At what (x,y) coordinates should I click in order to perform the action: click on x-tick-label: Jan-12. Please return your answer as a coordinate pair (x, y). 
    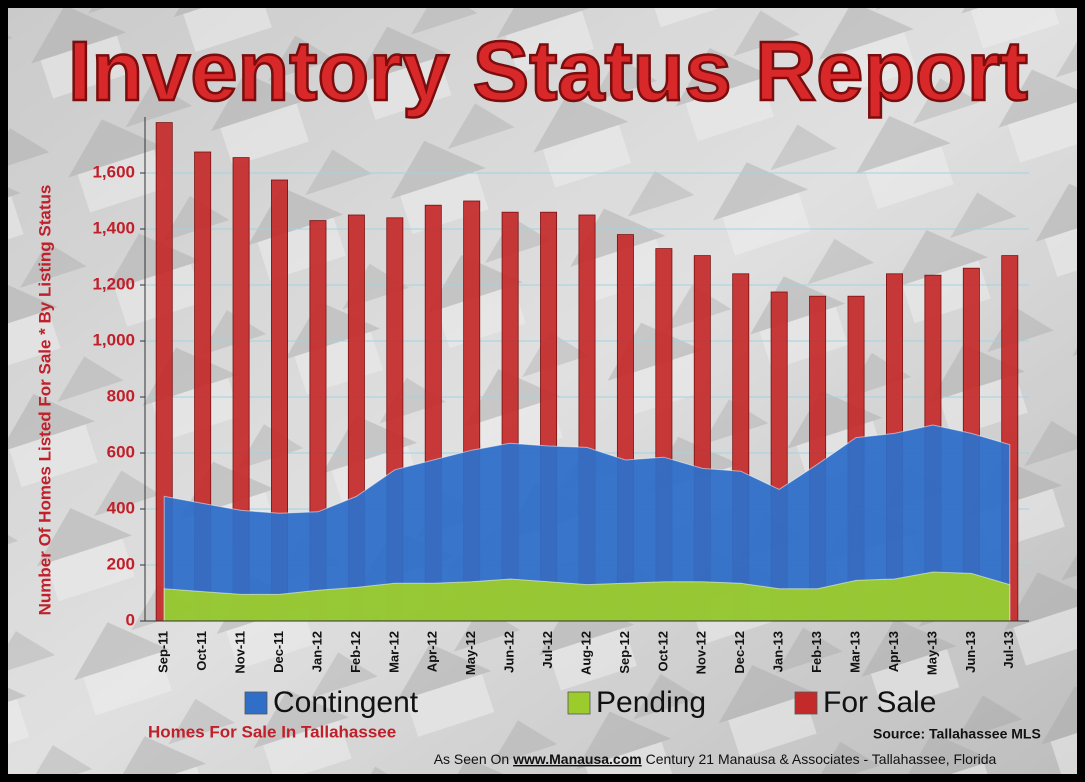
    Looking at the image, I should click on (316, 651).